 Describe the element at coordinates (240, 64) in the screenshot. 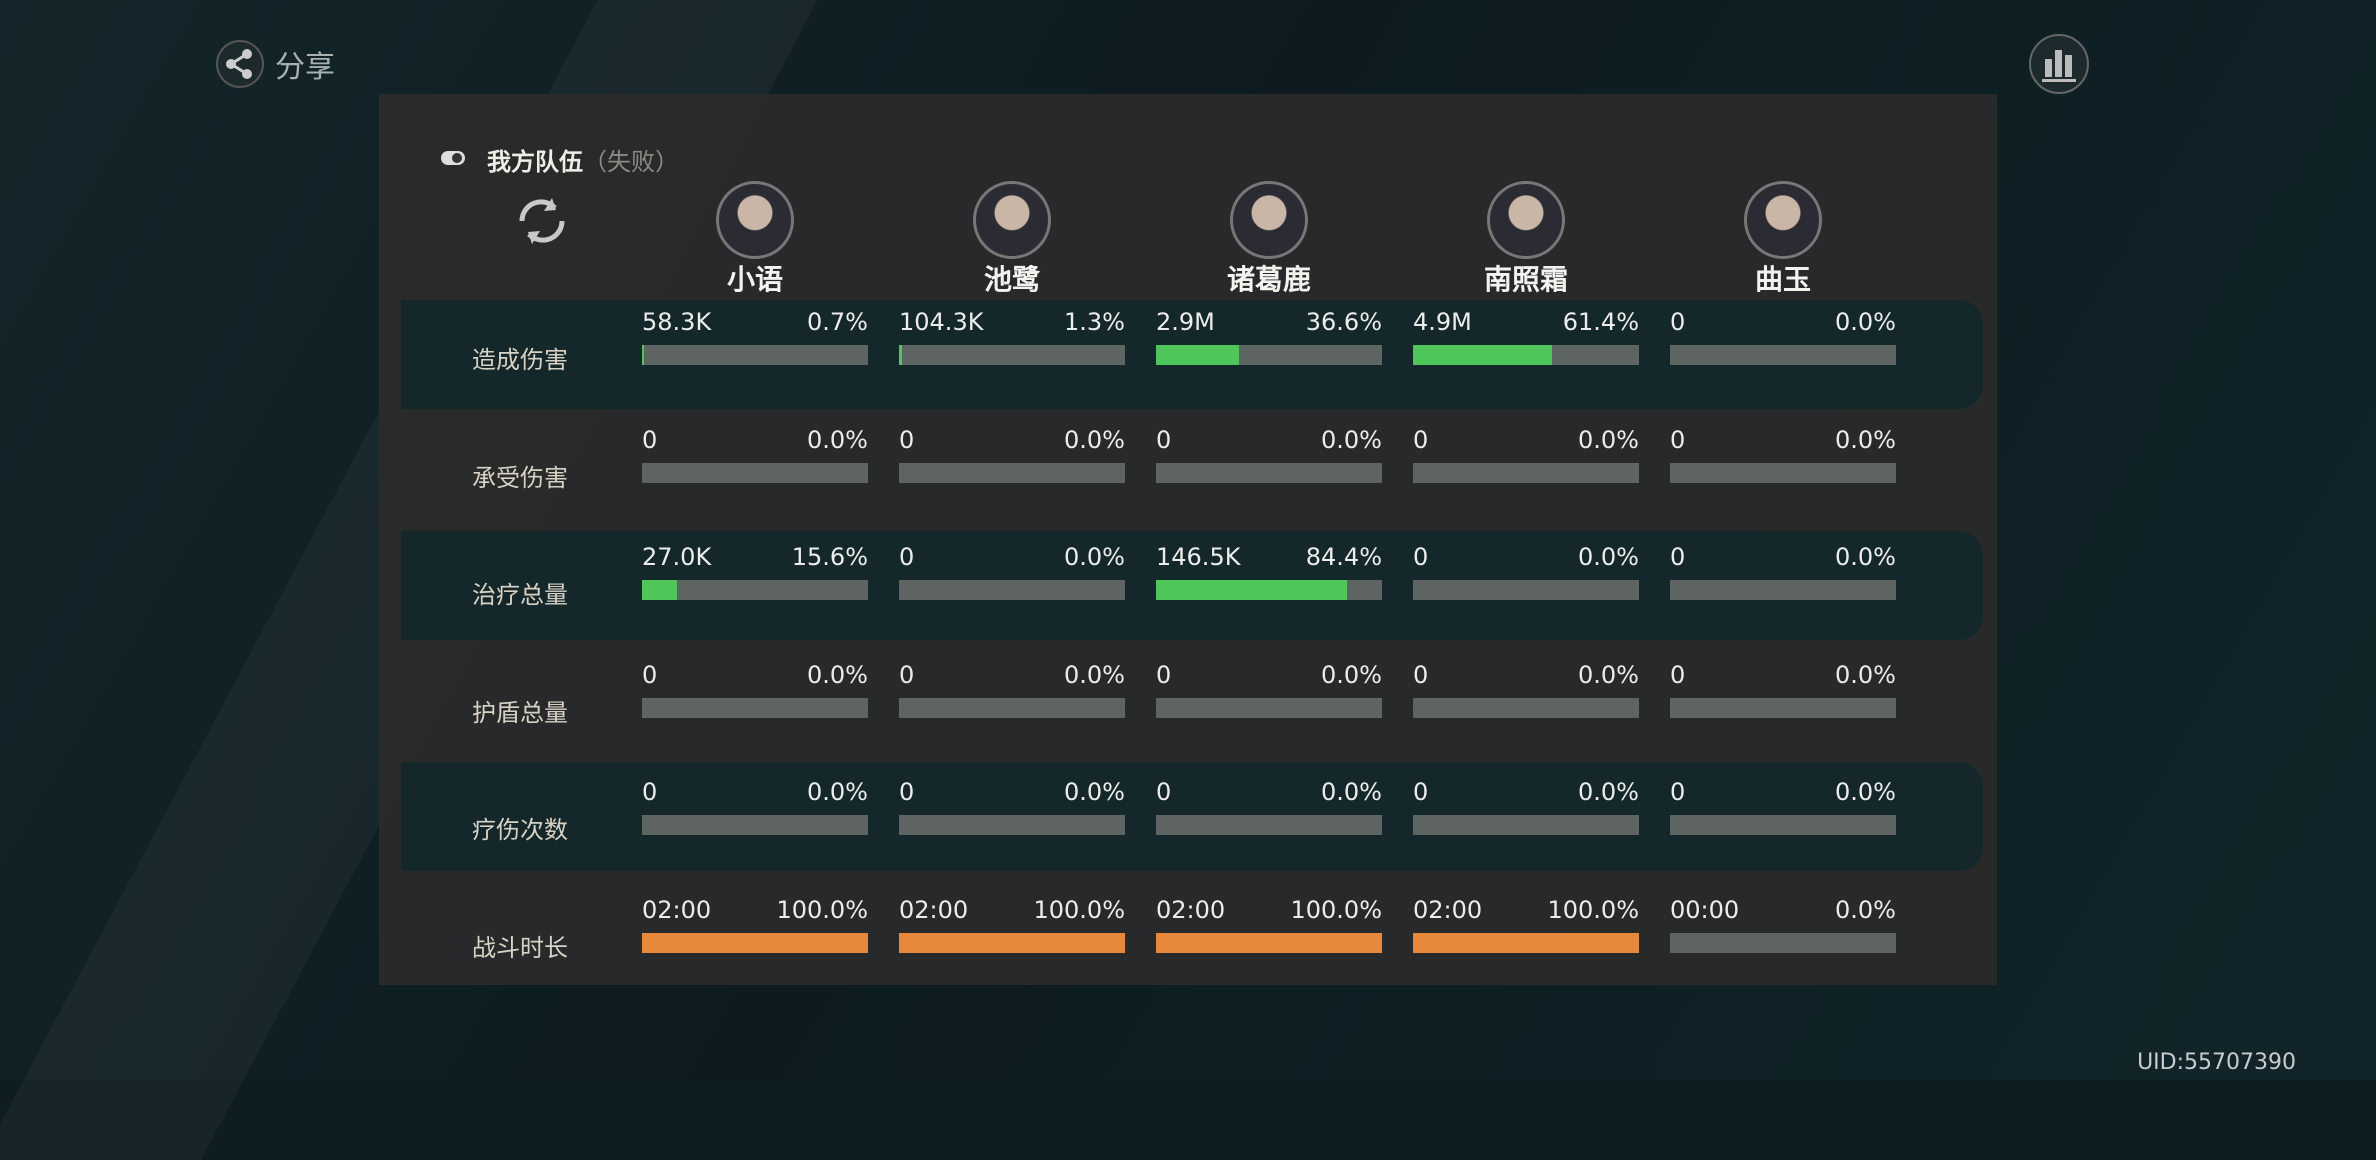

I see `share-icon` at that location.